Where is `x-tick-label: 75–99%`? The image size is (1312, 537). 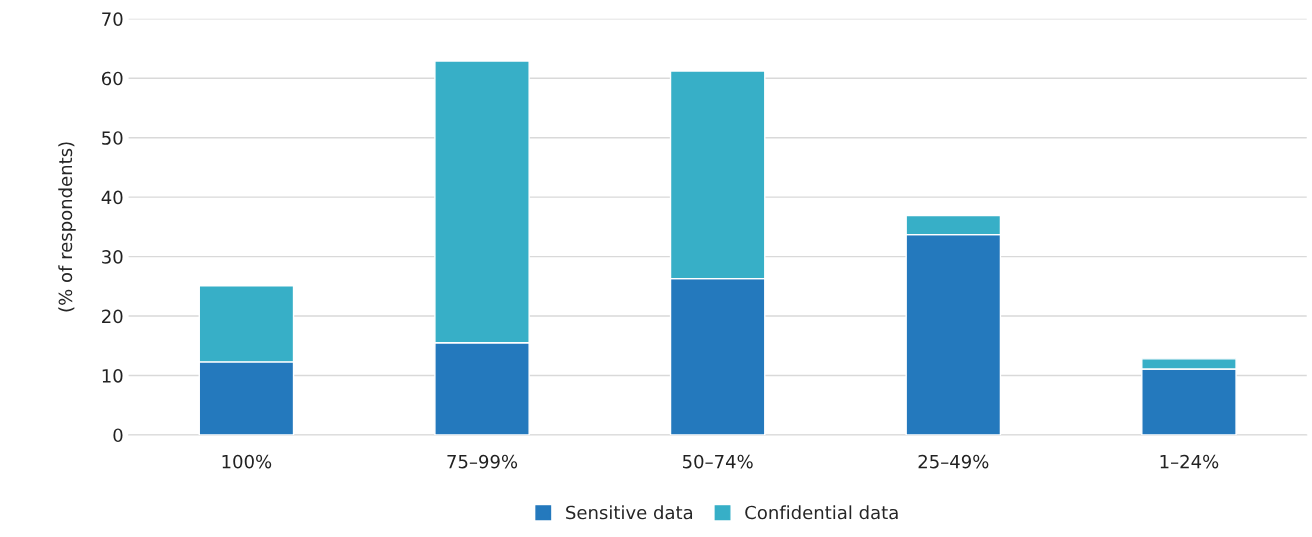 x-tick-label: 75–99% is located at coordinates (482, 461).